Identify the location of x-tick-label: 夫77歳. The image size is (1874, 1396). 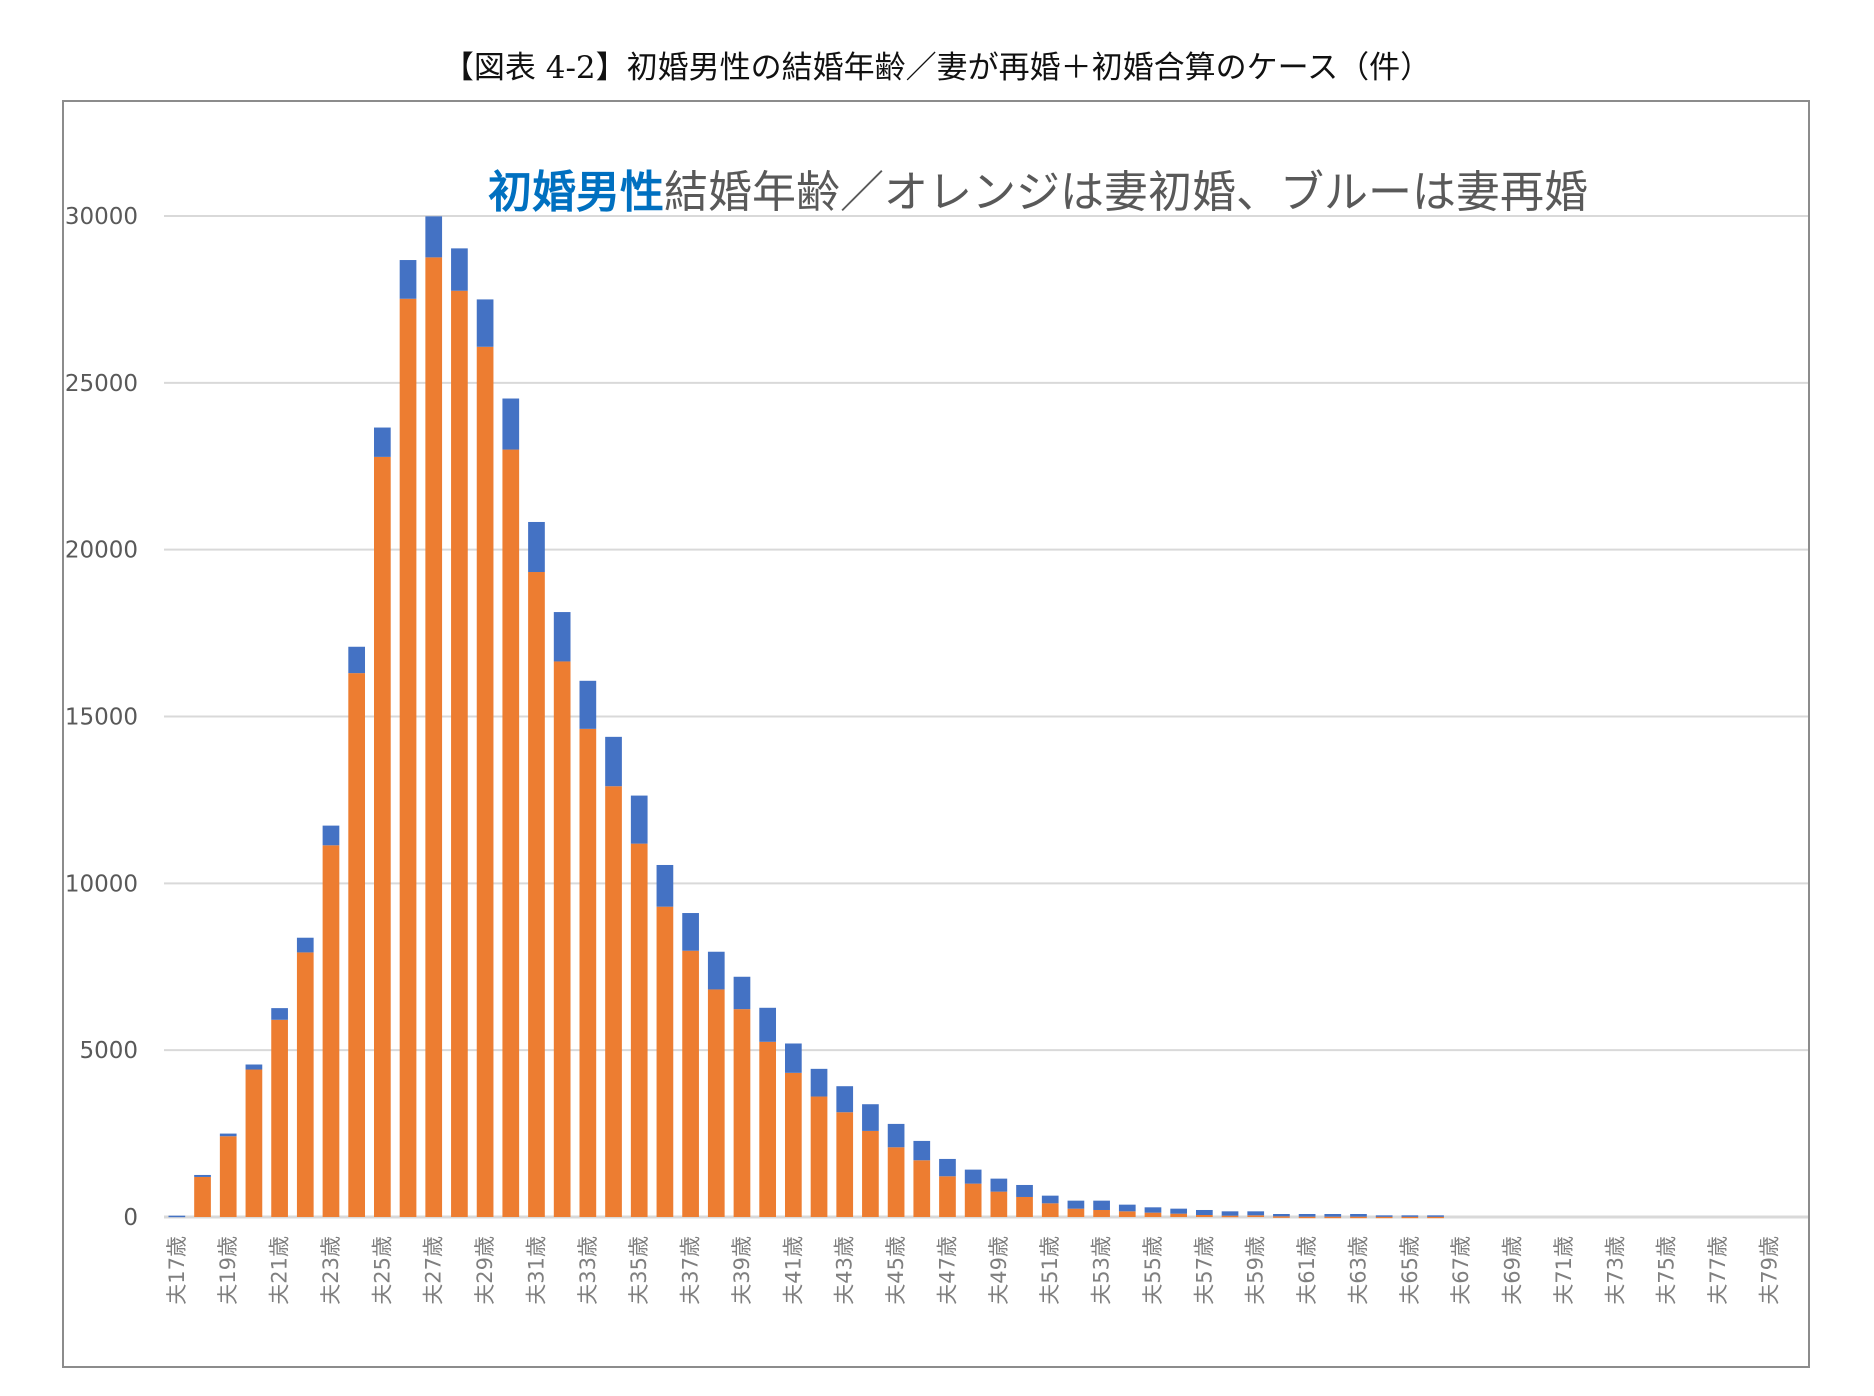
(1718, 1270).